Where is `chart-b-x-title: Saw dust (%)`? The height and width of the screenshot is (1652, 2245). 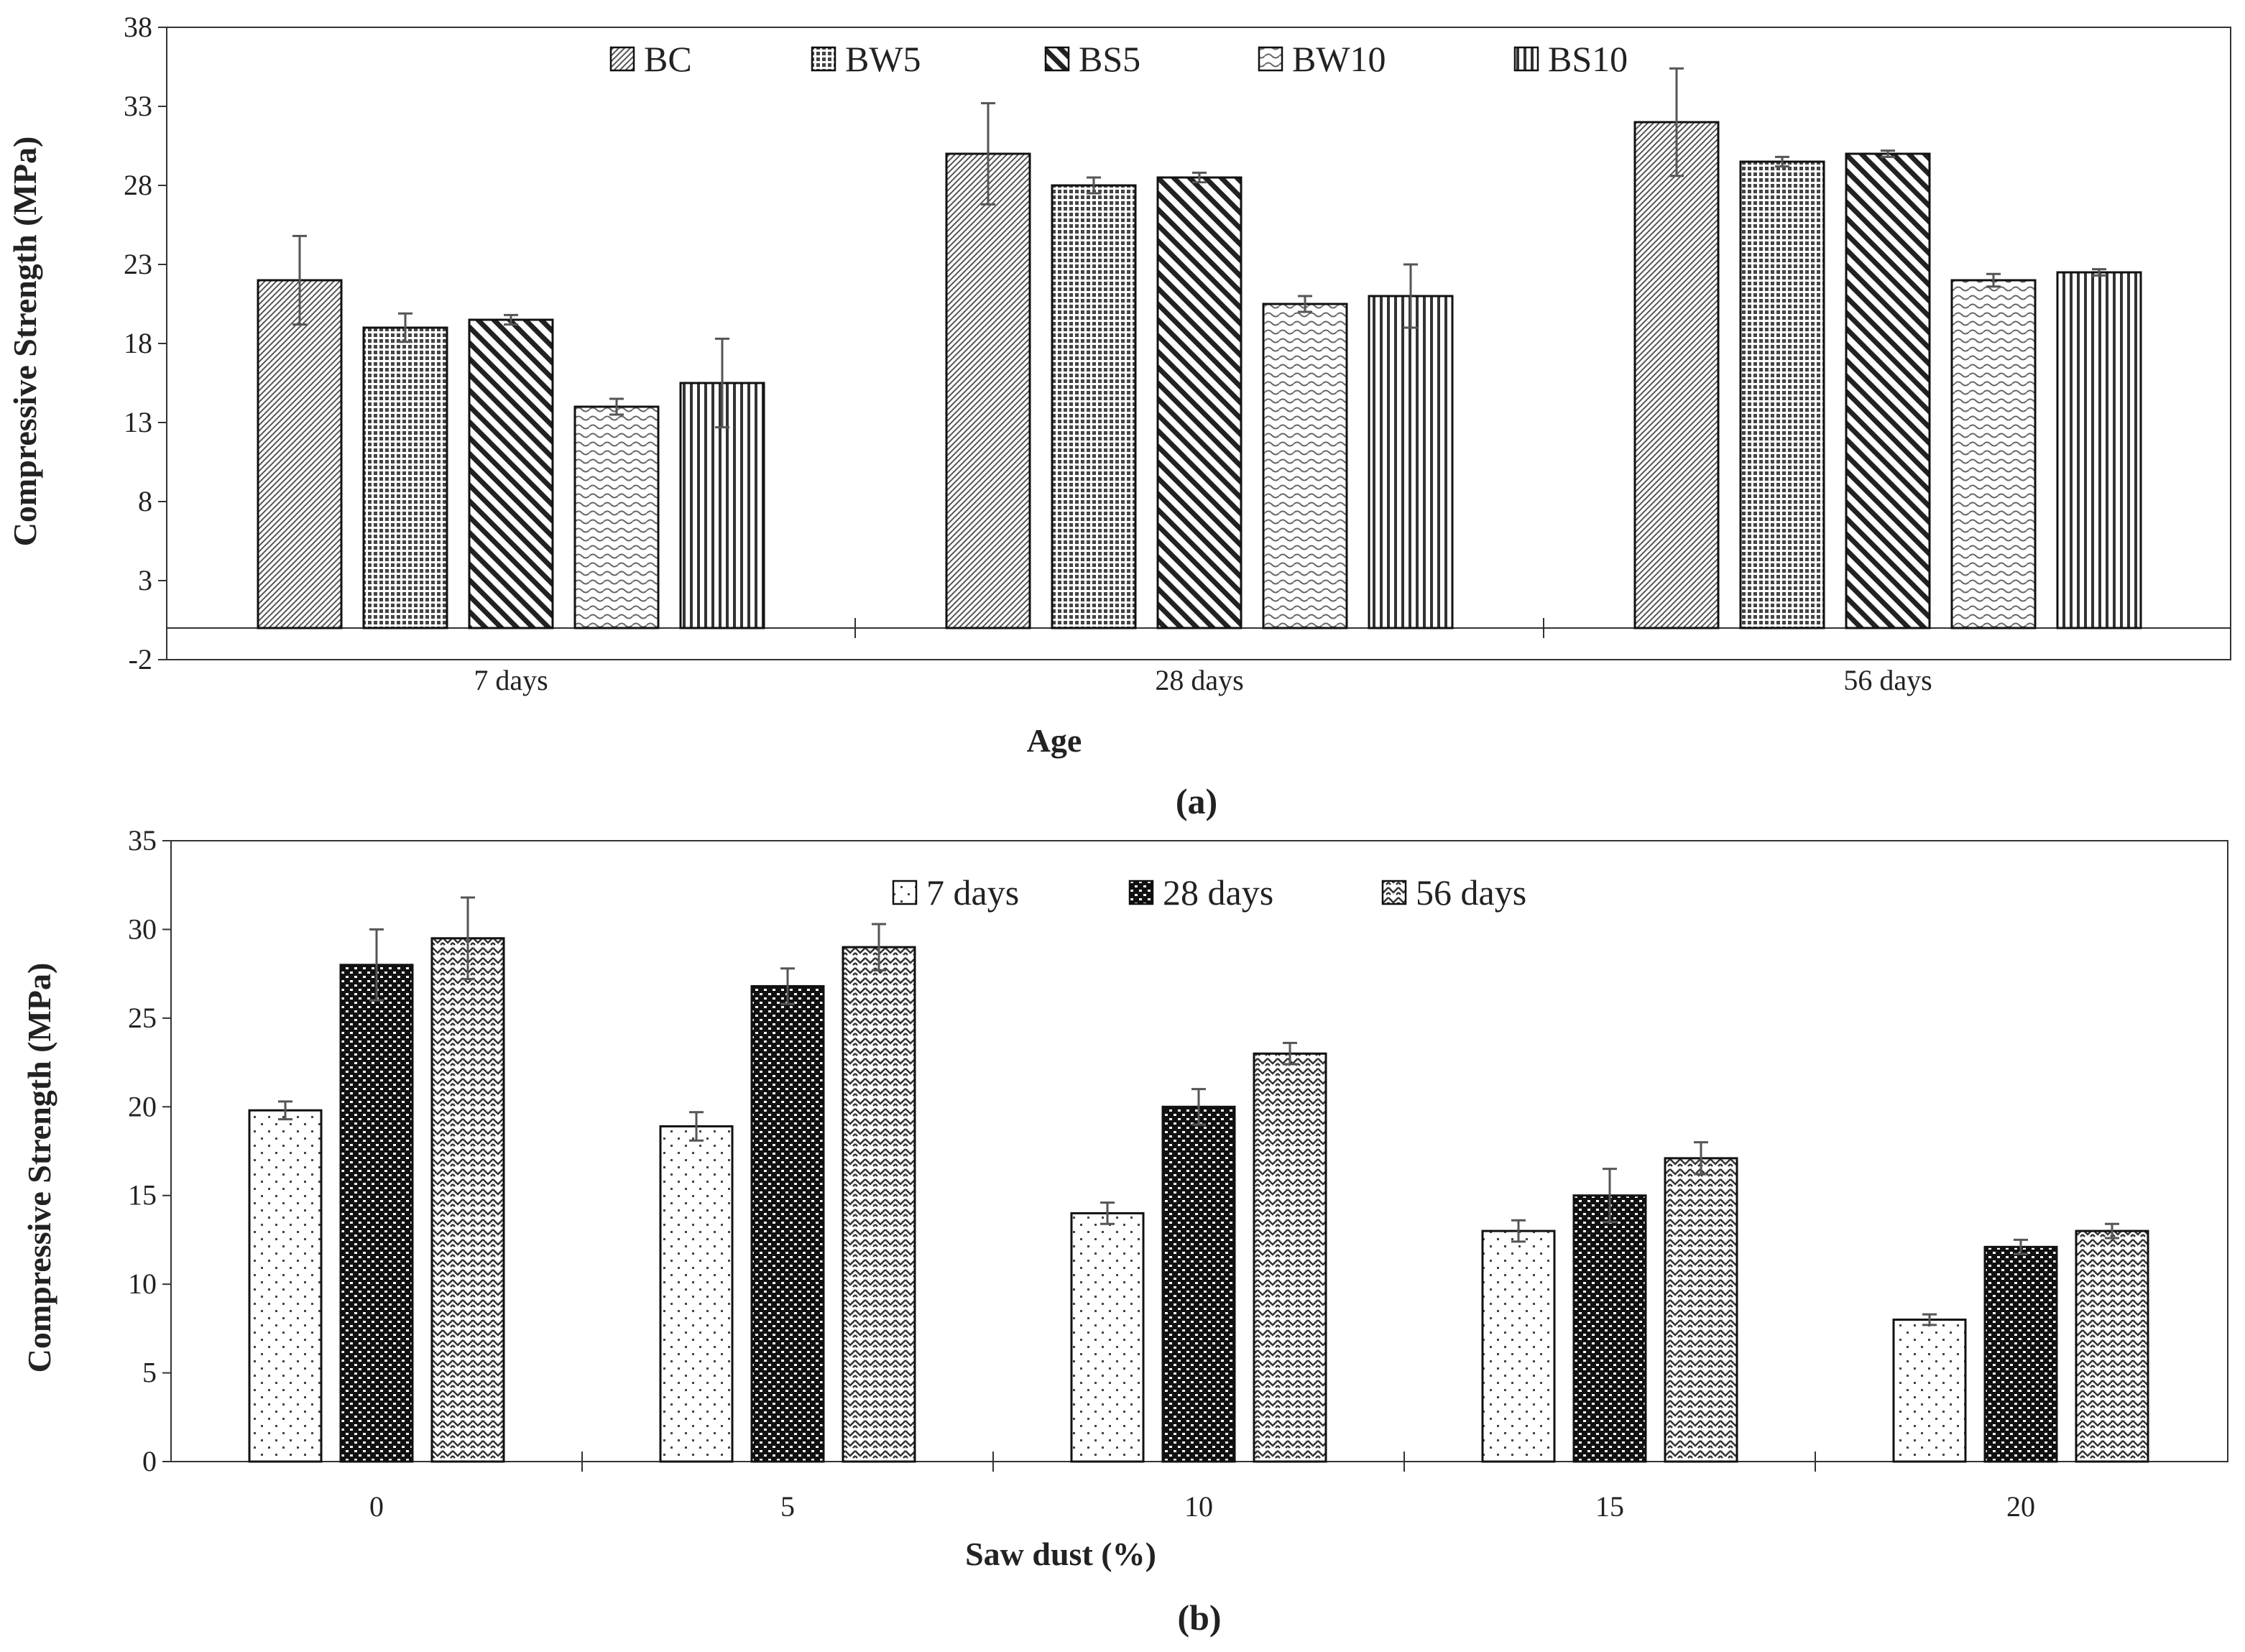 chart-b-x-title: Saw dust (%) is located at coordinates (1061, 1554).